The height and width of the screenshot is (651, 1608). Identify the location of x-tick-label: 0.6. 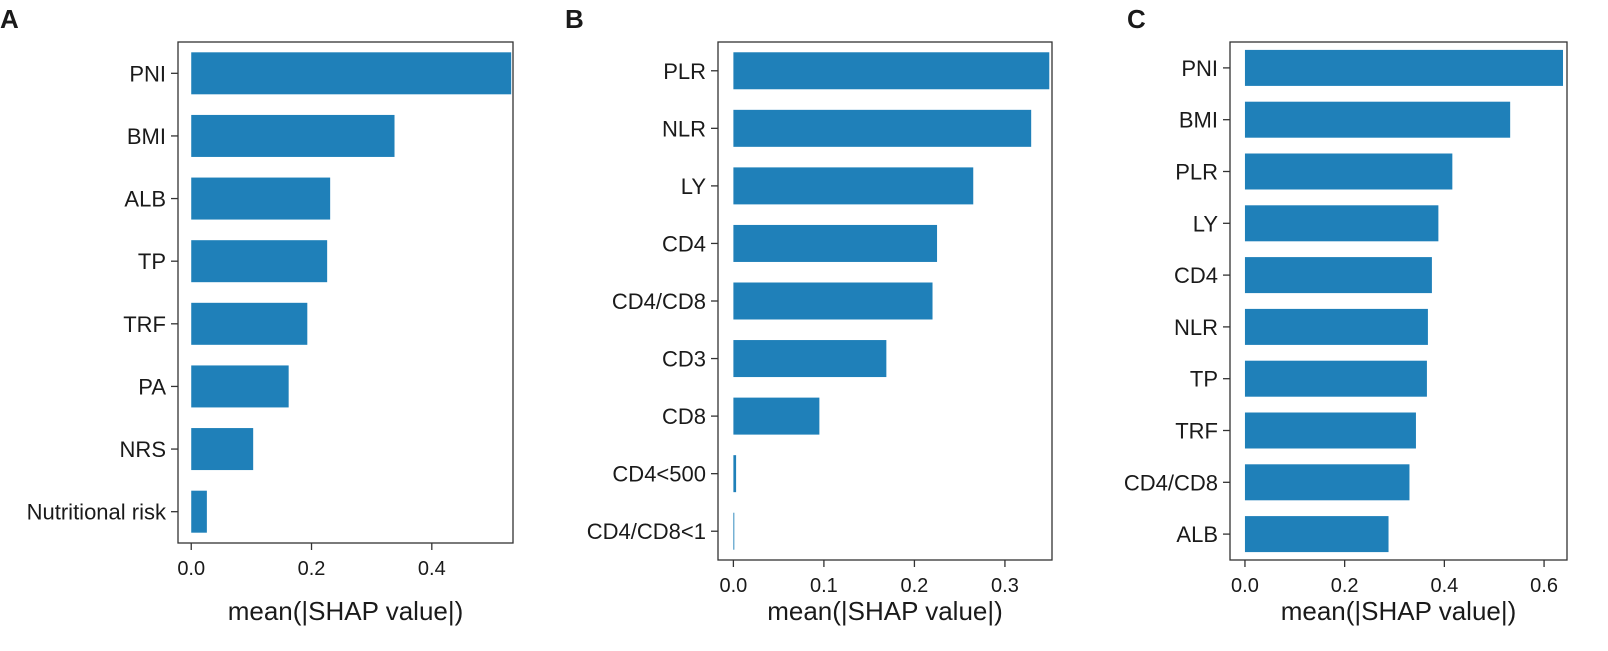
(1544, 586).